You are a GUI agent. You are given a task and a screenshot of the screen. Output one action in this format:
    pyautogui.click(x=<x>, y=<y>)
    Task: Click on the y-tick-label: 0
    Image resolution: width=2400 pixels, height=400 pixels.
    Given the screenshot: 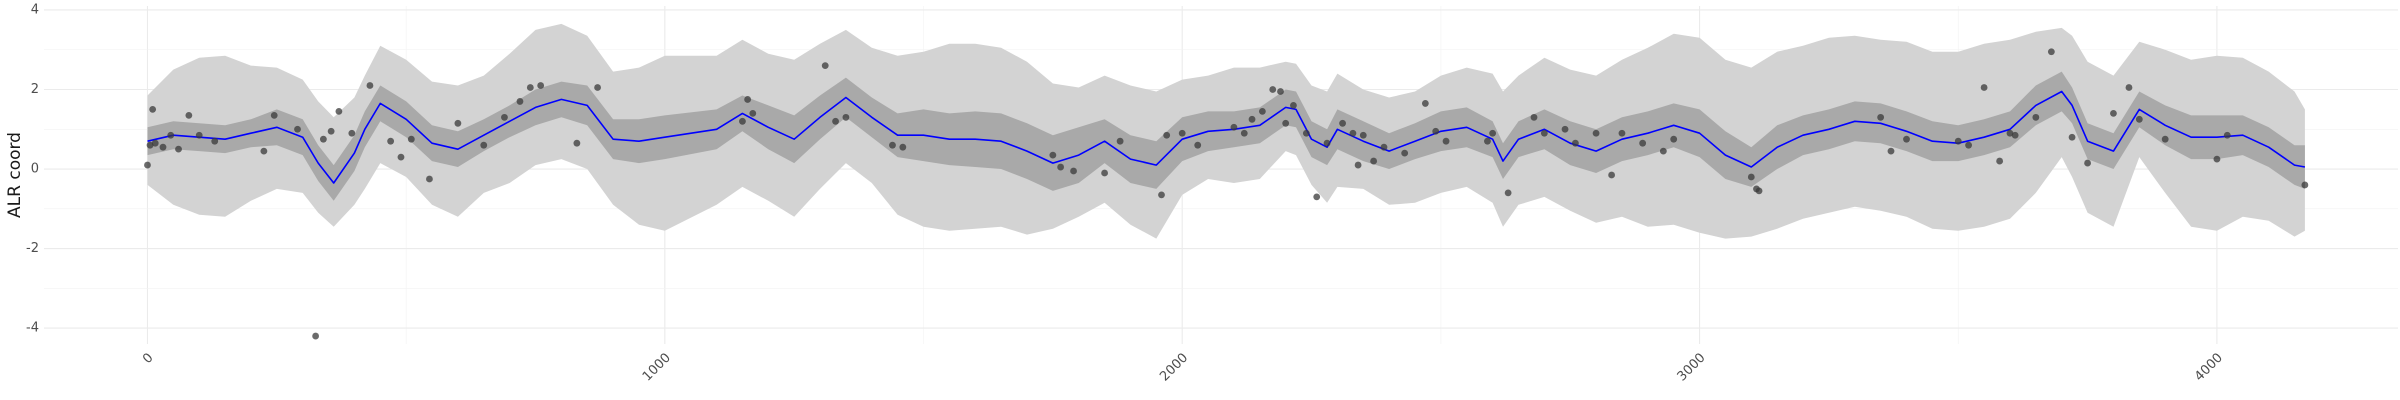 What is the action you would take?
    pyautogui.click(x=35, y=169)
    